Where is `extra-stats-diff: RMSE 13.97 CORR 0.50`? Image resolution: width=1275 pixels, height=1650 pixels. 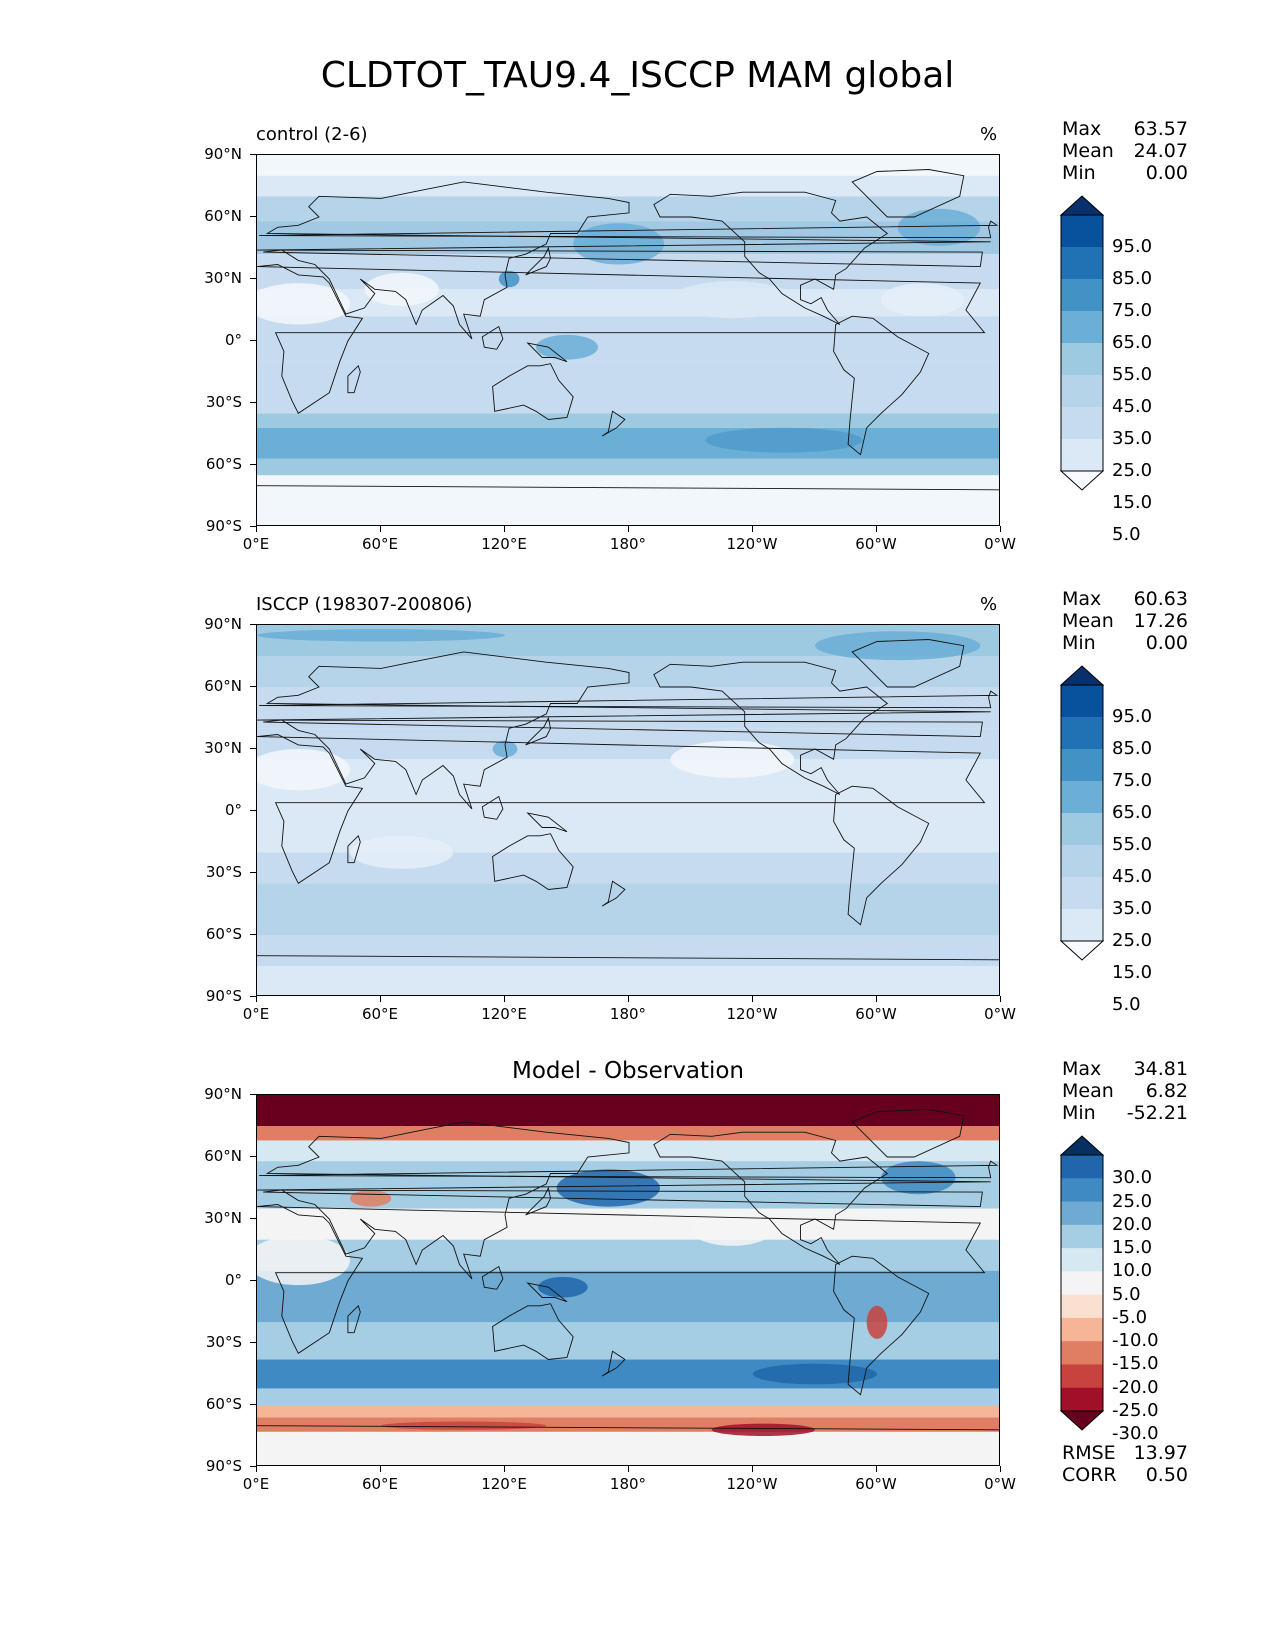 extra-stats-diff: RMSE 13.97 CORR 0.50 is located at coordinates (1125, 1464).